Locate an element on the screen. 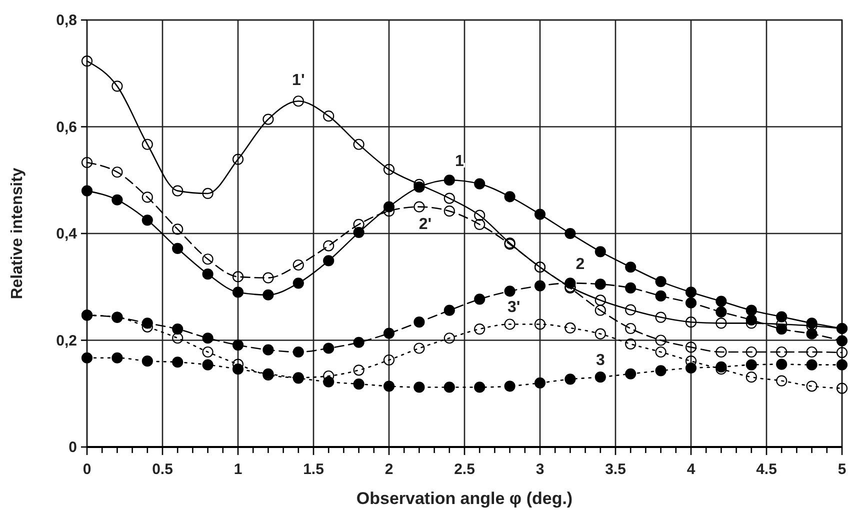 The width and height of the screenshot is (851, 522). x-tick-label: 2.5 is located at coordinates (464, 469).